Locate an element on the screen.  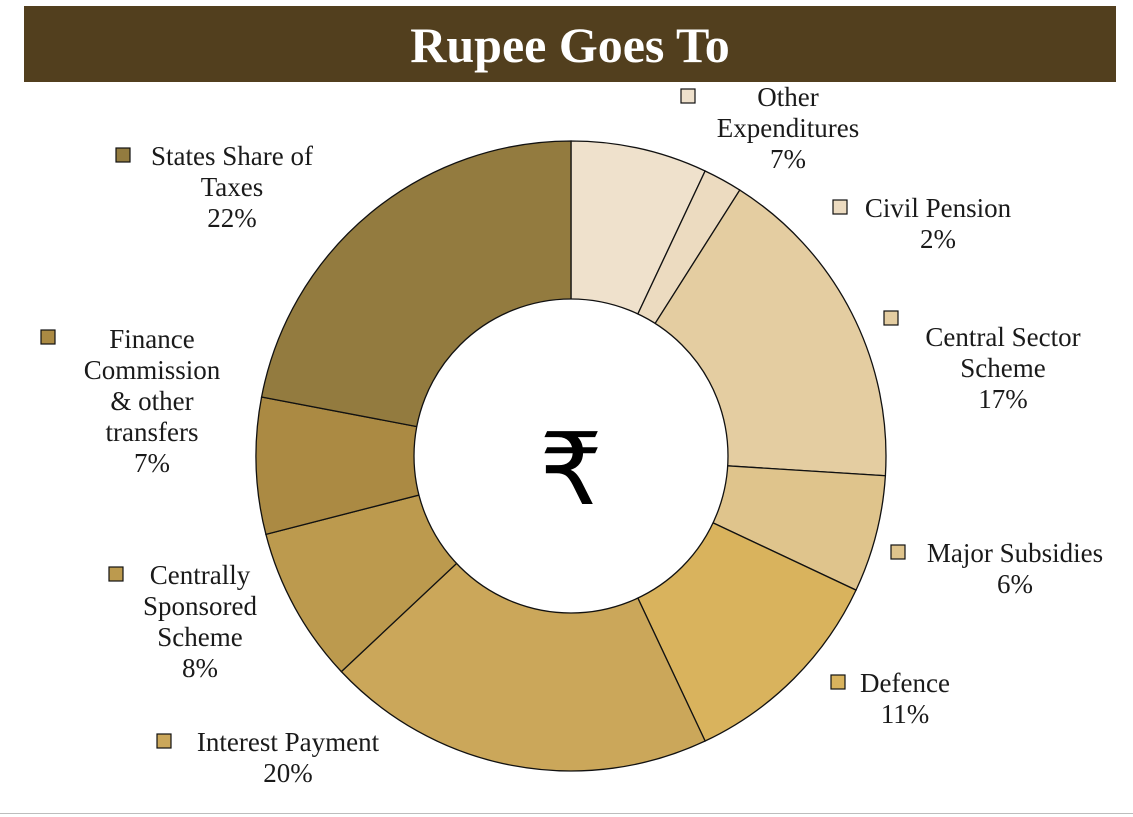
data-label-name-0: Expenditures is located at coordinates (788, 128).